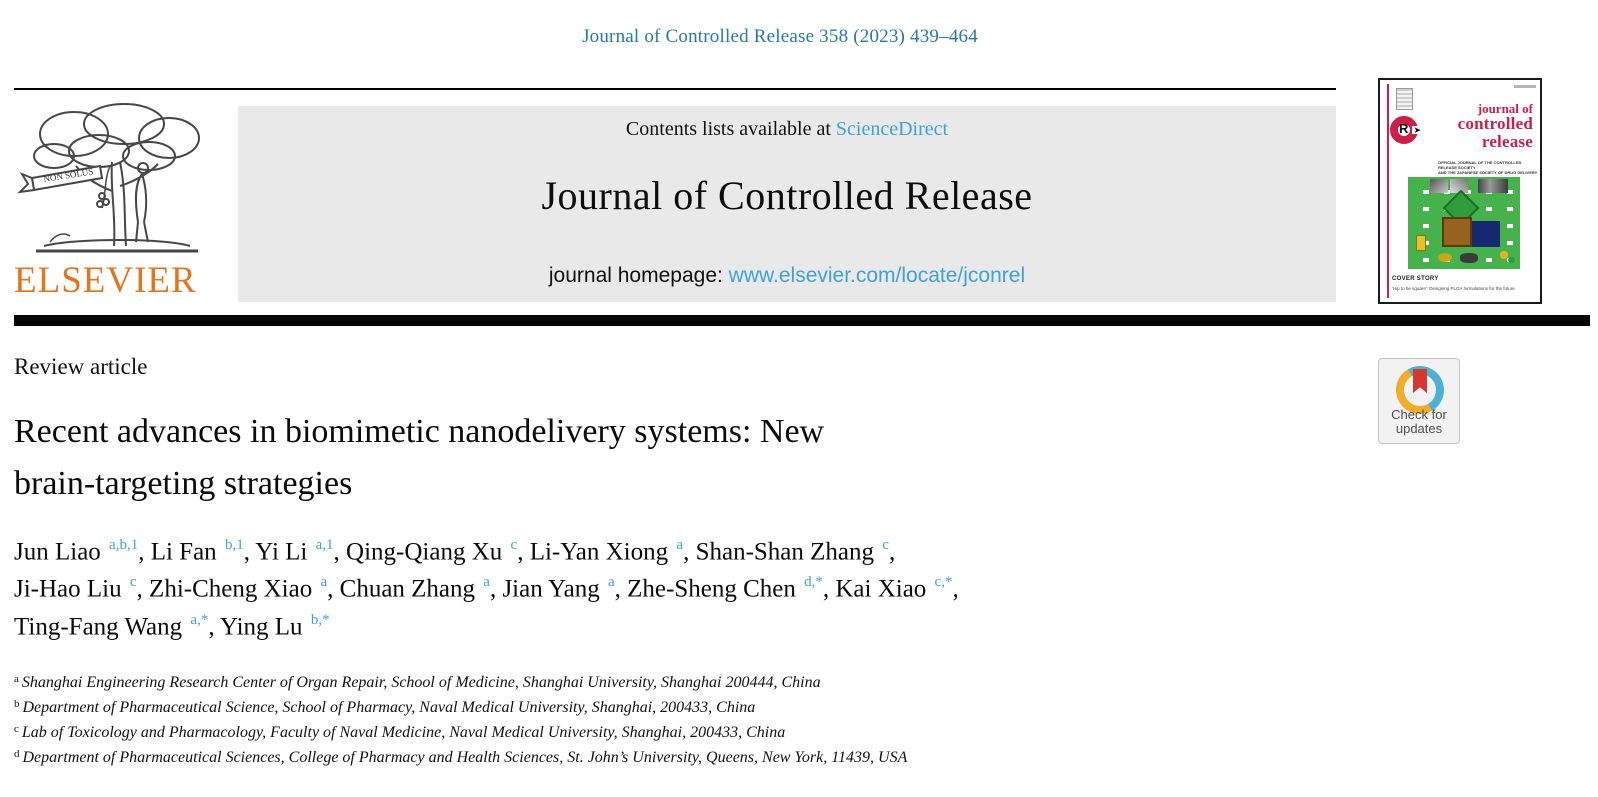 This screenshot has width=1598, height=797. What do you see at coordinates (71, 589) in the screenshot?
I see `author-name: Ji-Hao Liu` at bounding box center [71, 589].